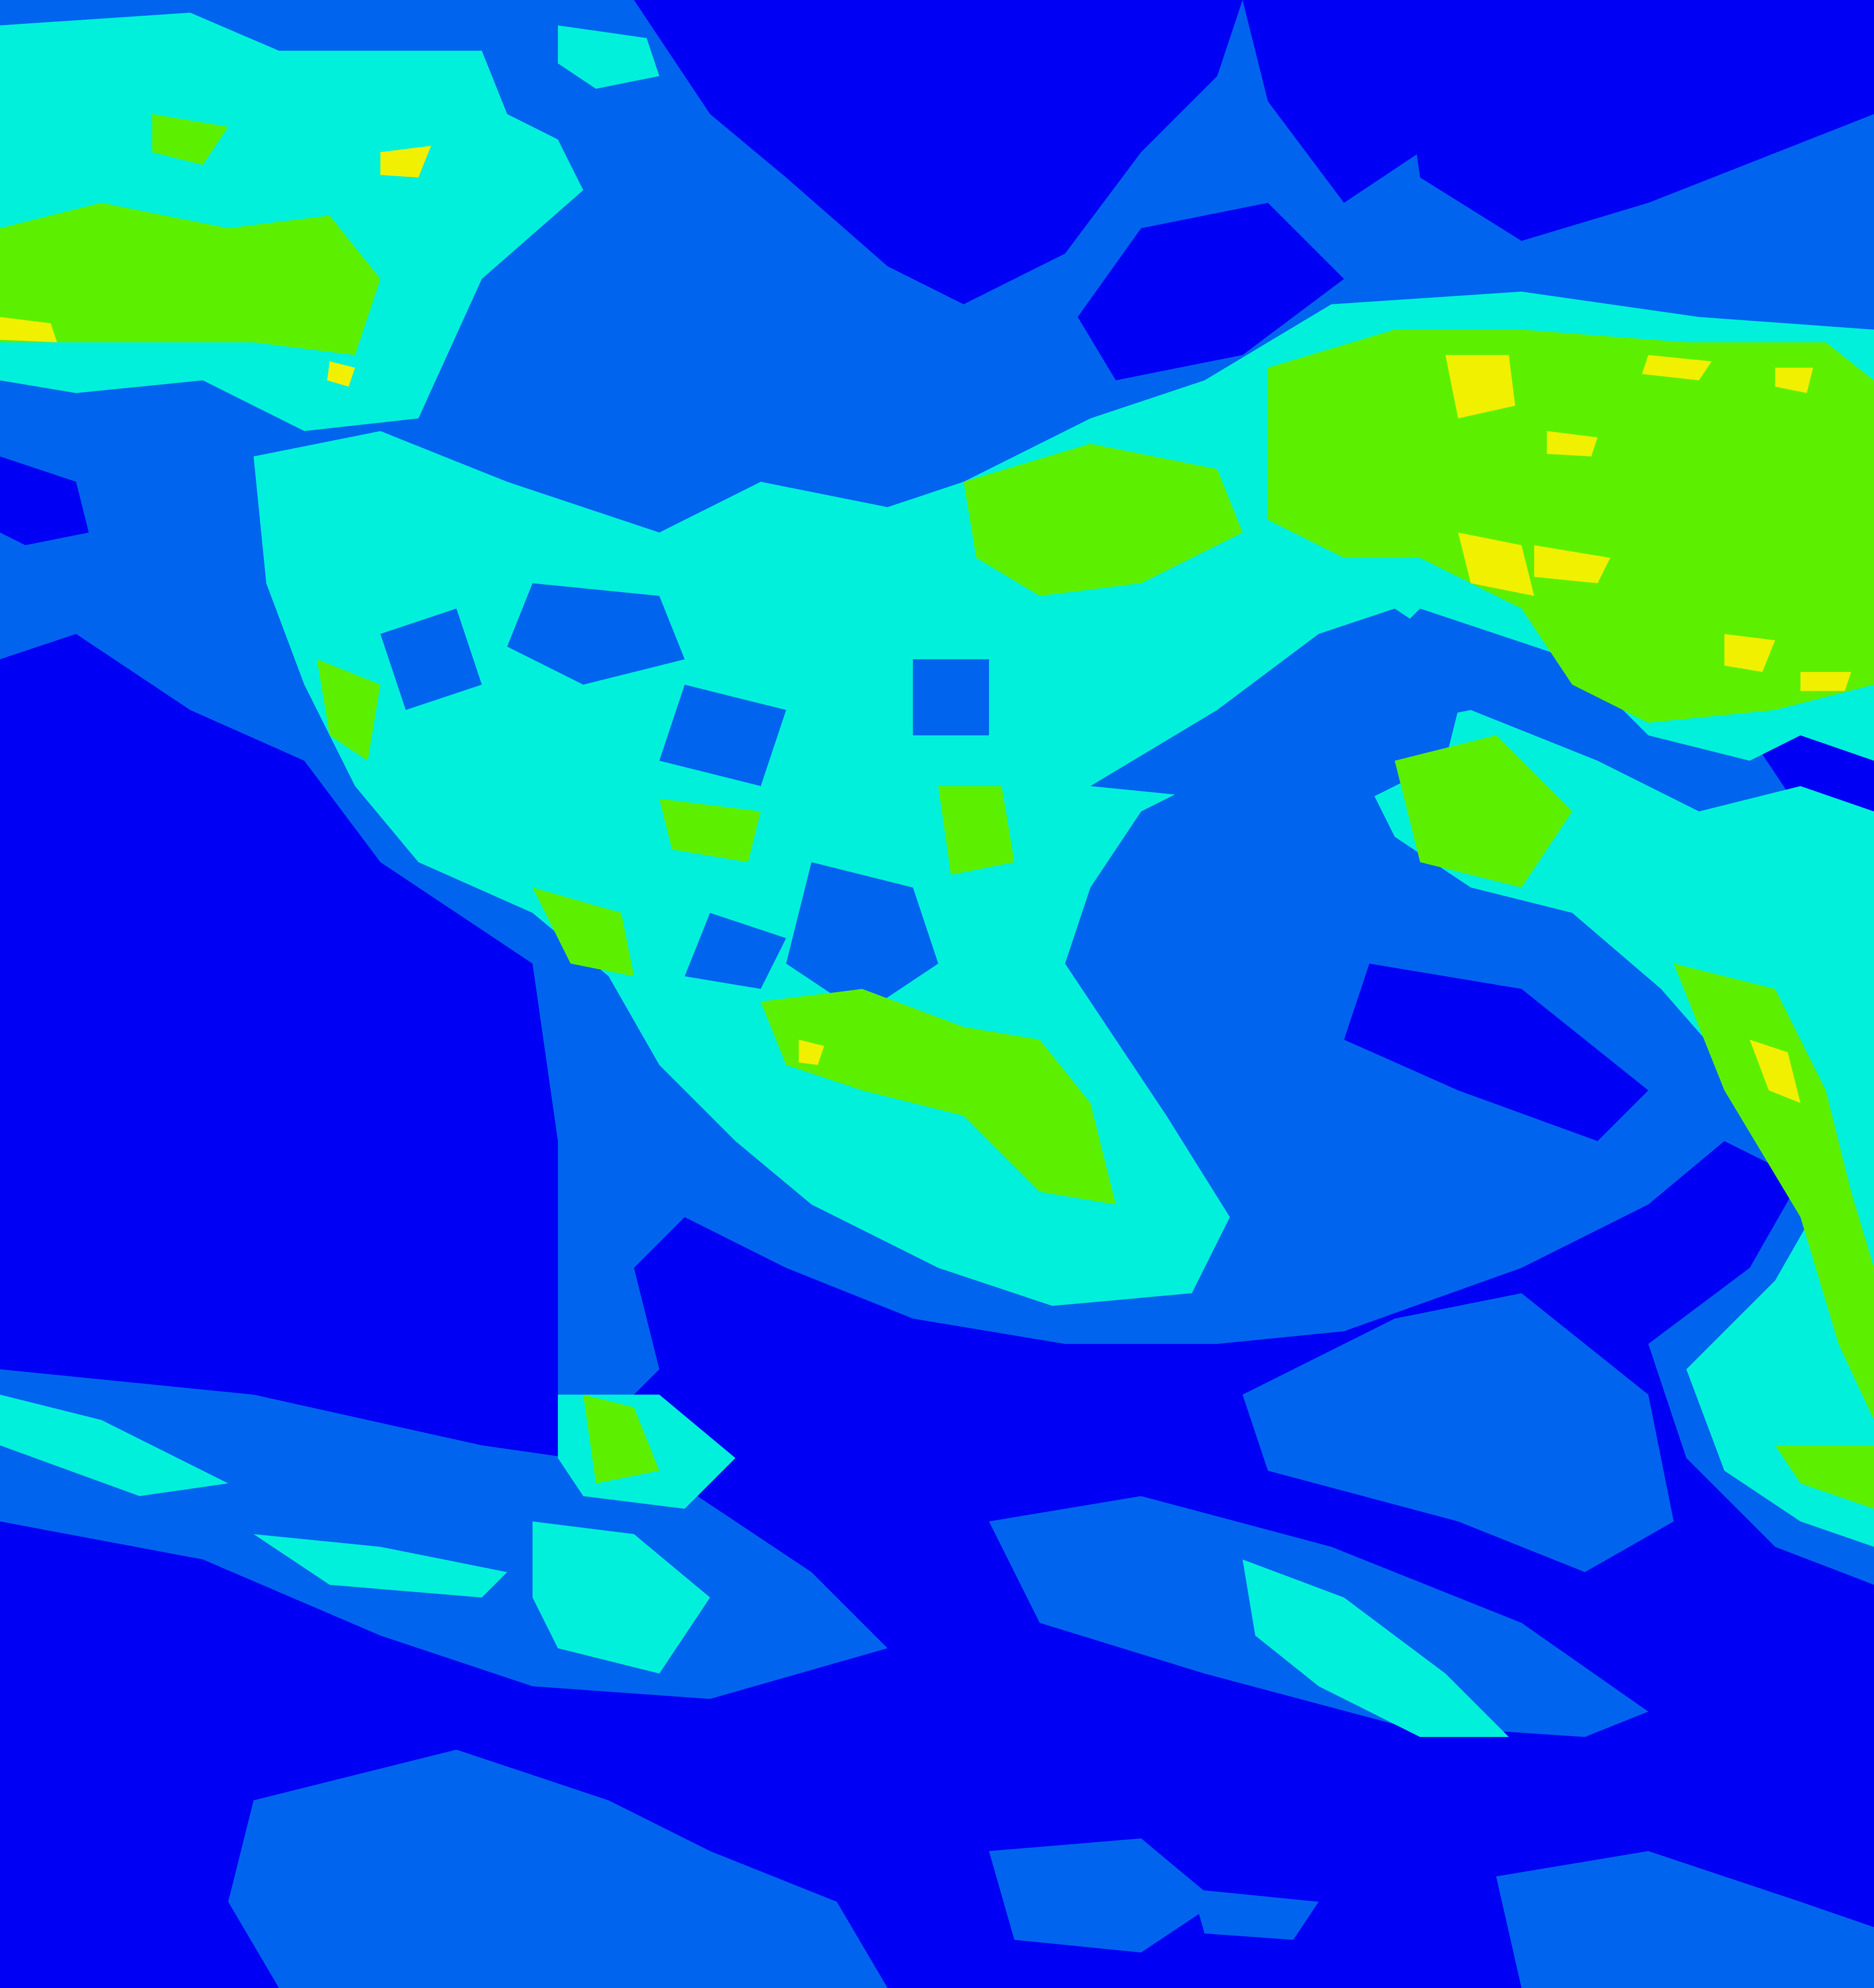  Describe the element at coordinates (925, 798) in the screenshot. I see `level-1-holes` at that location.